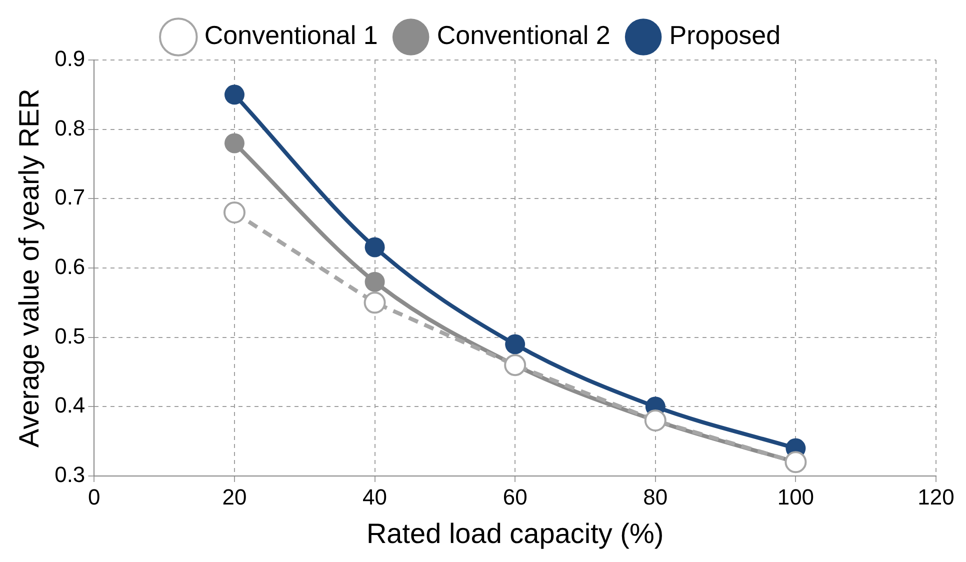  What do you see at coordinates (515, 497) in the screenshot?
I see `x-tick-label: 60` at bounding box center [515, 497].